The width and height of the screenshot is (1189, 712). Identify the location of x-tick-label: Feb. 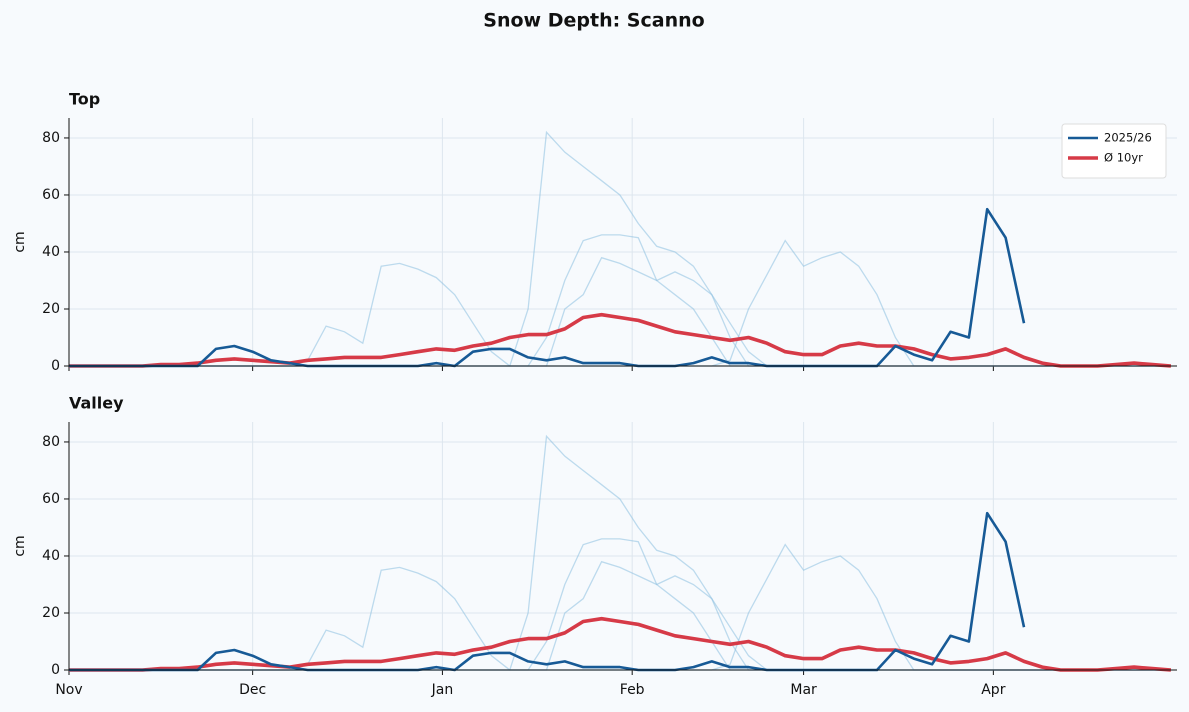
(632, 690).